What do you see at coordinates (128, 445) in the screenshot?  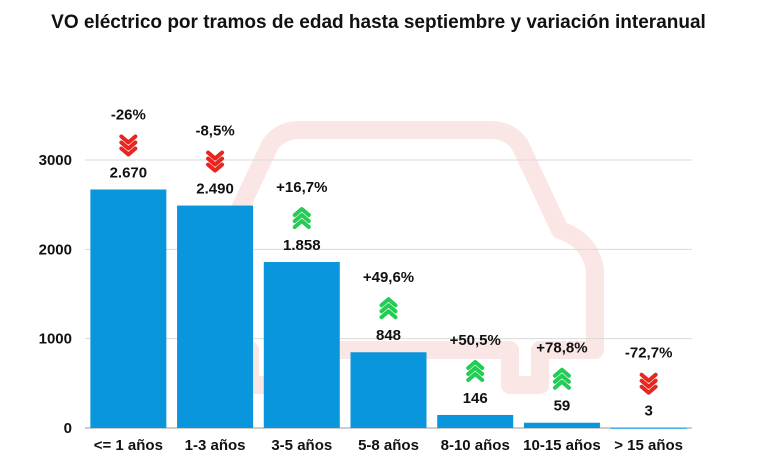 I see `x-category-label: <= 1 años` at bounding box center [128, 445].